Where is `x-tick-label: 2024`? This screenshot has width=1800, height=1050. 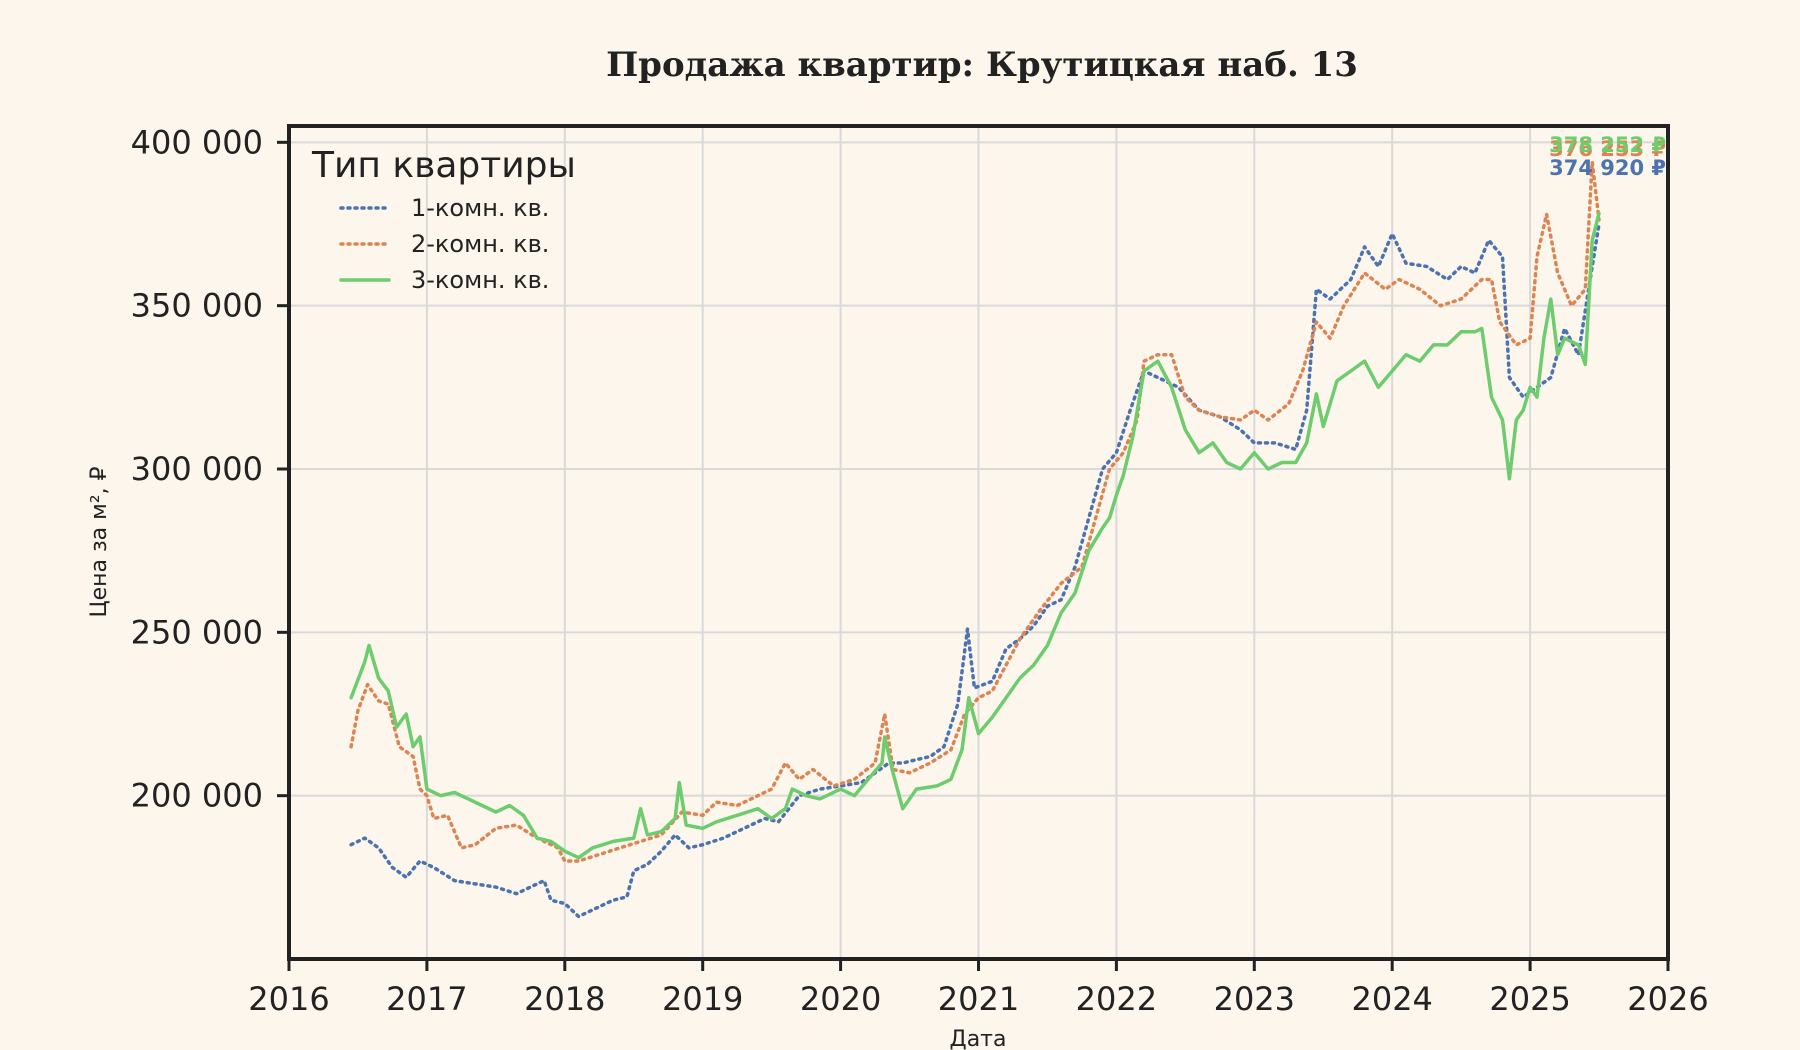 x-tick-label: 2024 is located at coordinates (1391, 999).